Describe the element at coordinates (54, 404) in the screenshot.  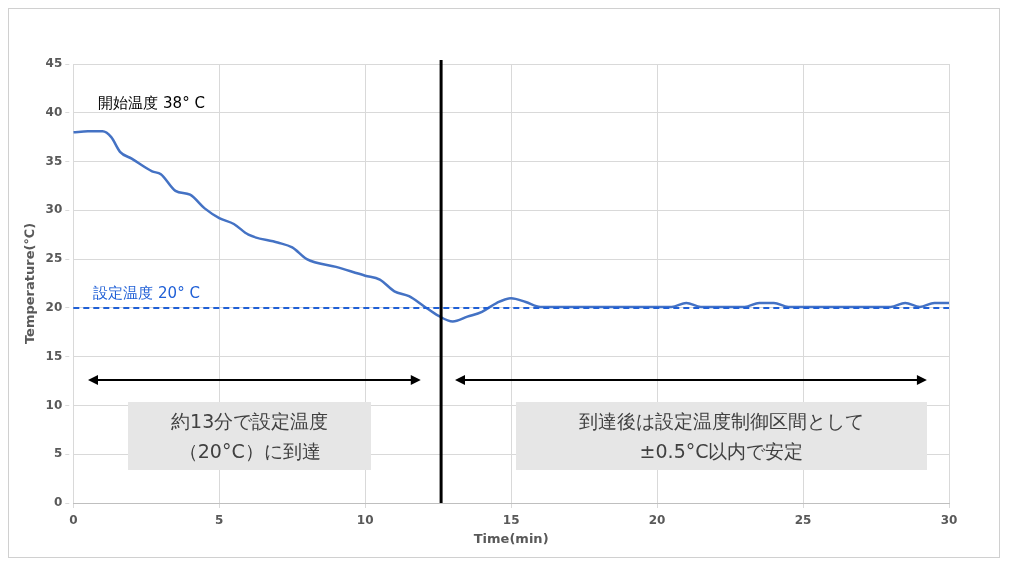
I see `y-tick-label: 10` at that location.